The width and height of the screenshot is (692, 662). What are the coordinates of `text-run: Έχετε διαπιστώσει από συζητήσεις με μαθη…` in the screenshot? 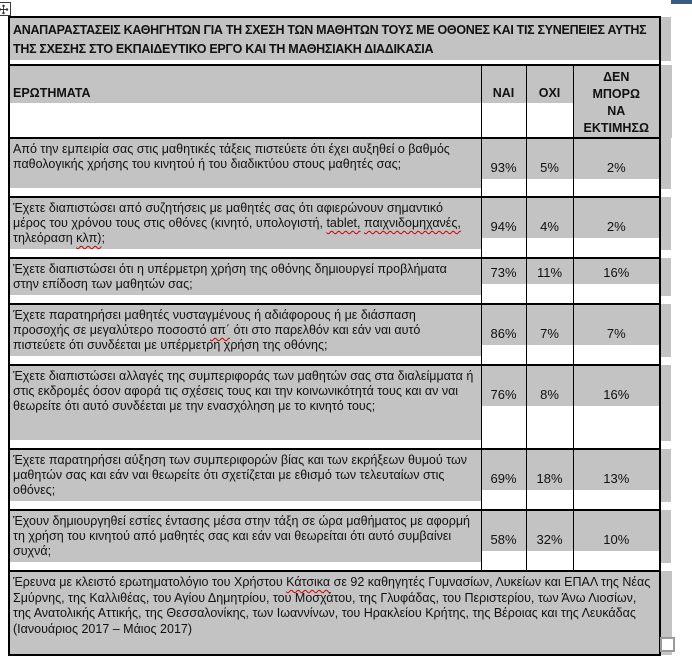 It's located at (228, 215).